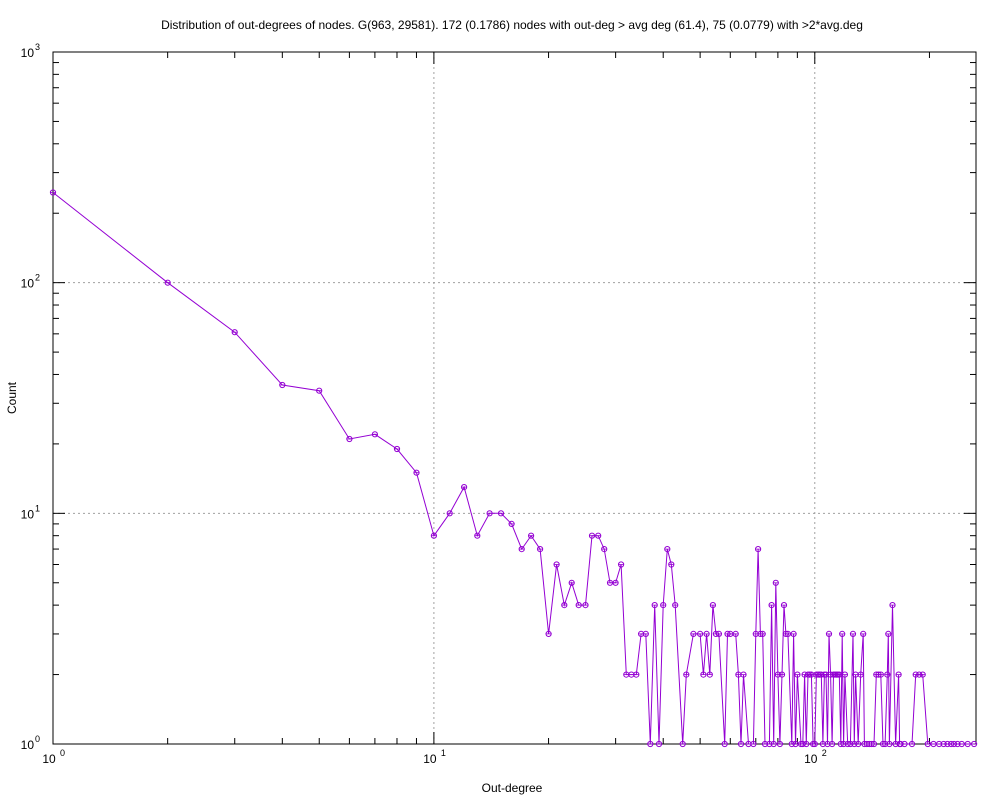  I want to click on x-tick-exponent: 2, so click(824, 753).